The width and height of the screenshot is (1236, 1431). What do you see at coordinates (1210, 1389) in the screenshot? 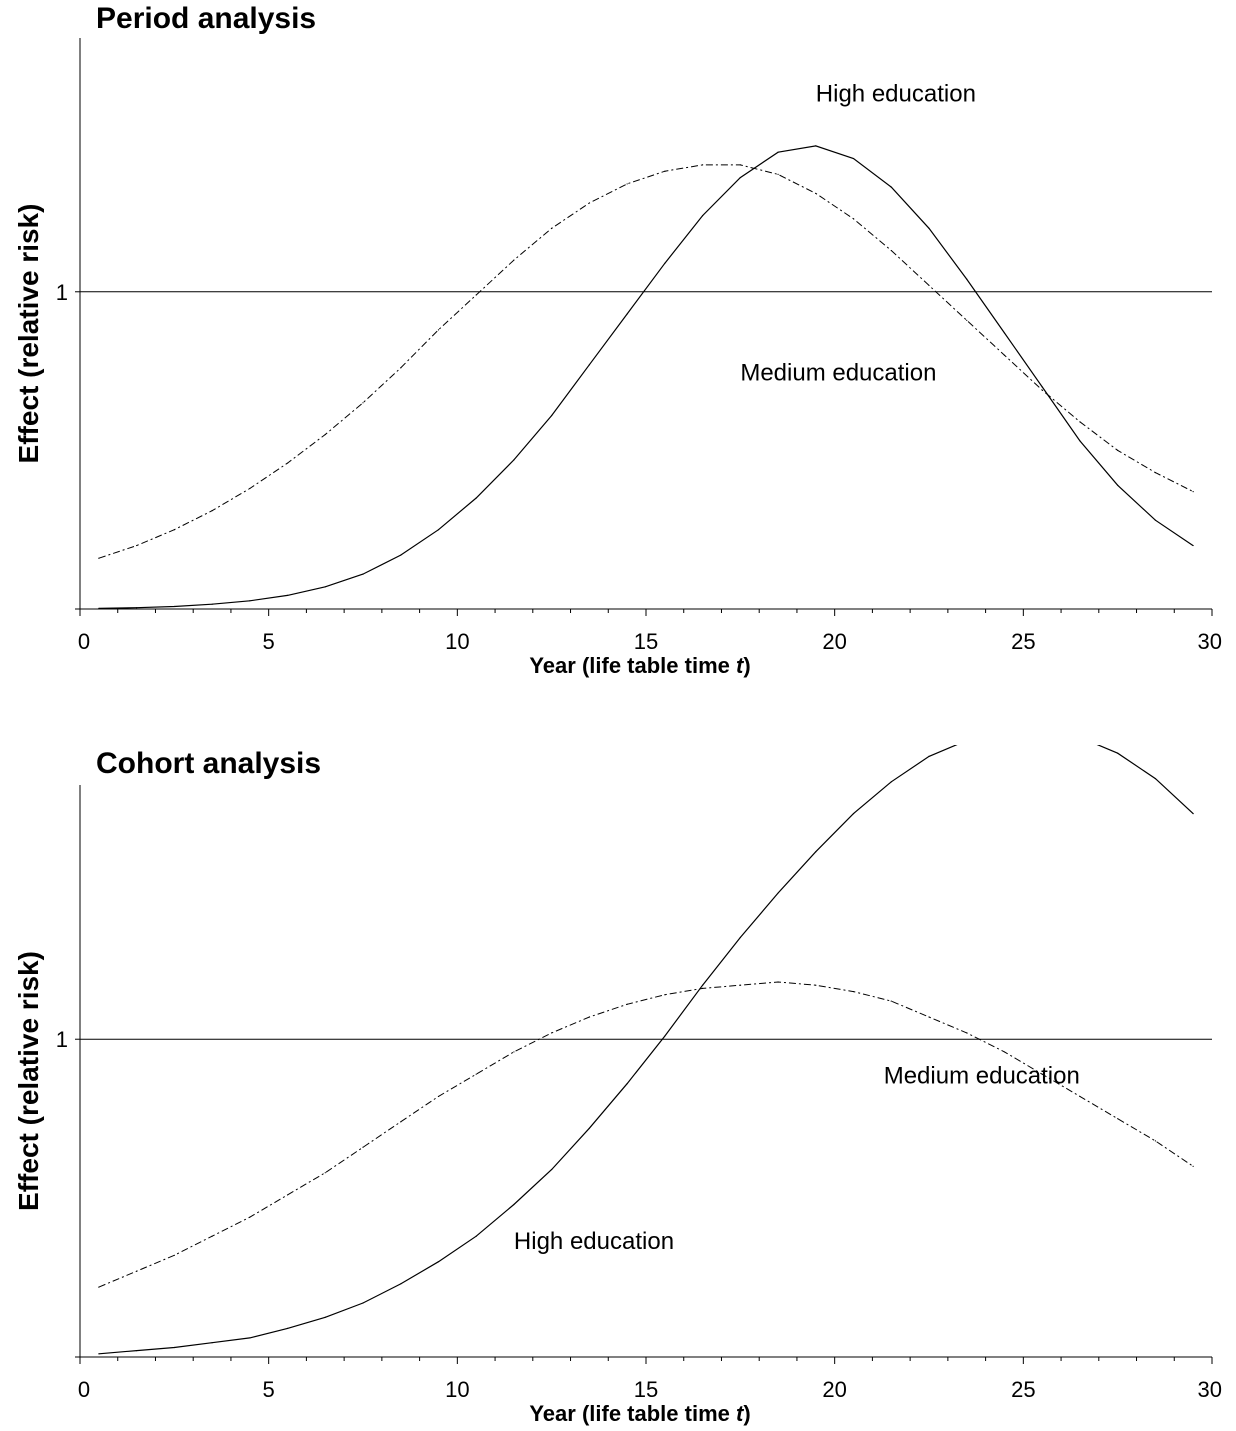
I see `x-tick-label: 30` at bounding box center [1210, 1389].